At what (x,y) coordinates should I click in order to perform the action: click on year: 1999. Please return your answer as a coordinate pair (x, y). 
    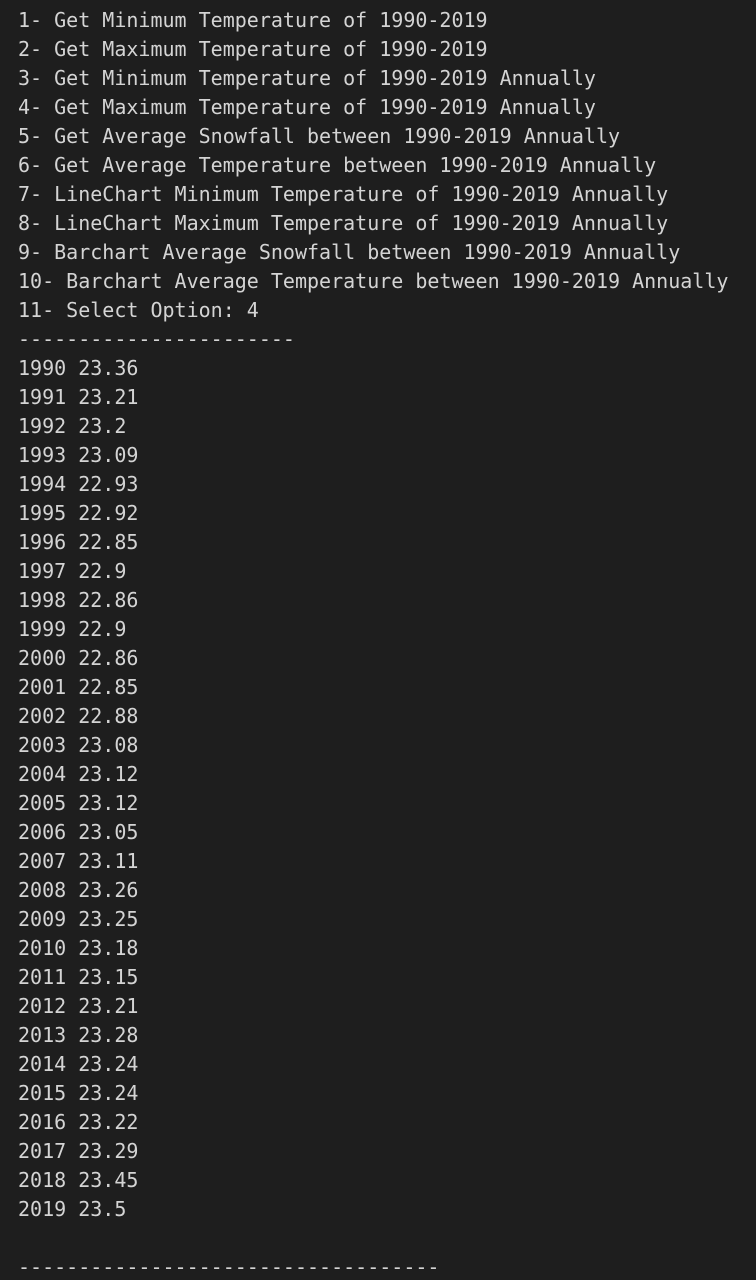
    Looking at the image, I should click on (42, 629).